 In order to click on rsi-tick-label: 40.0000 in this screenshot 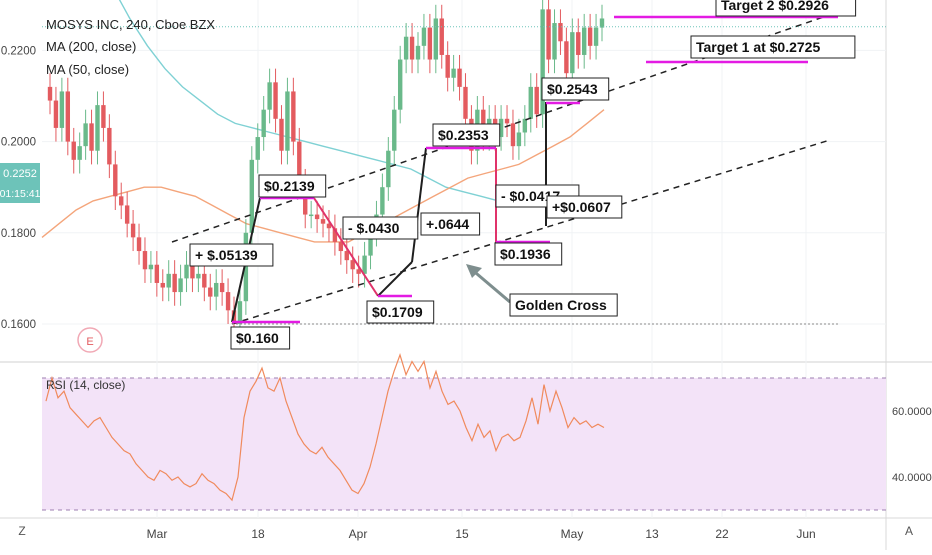, I will do `click(912, 478)`.